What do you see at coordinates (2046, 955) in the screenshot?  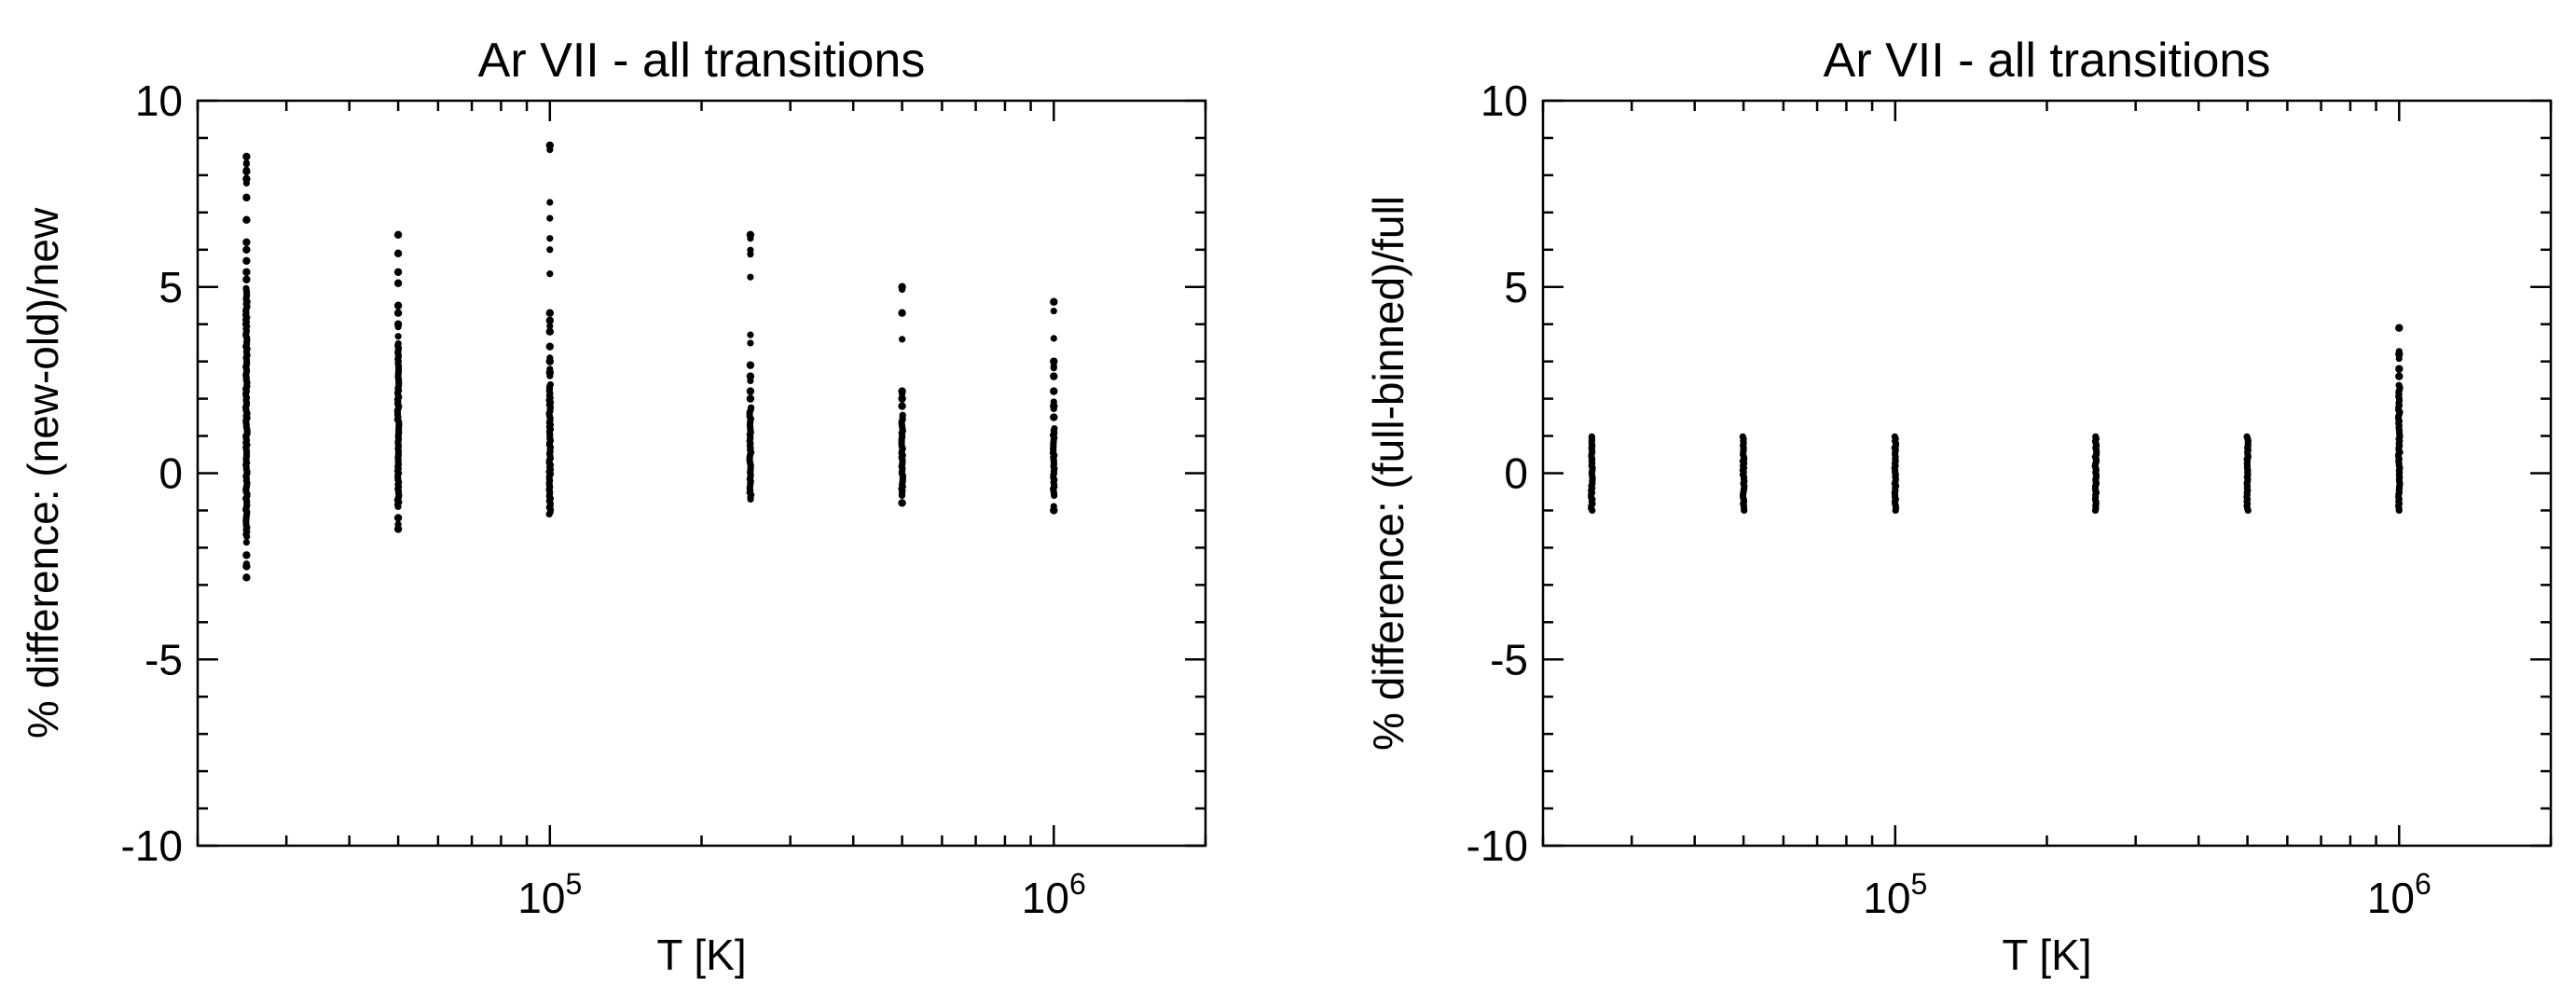 I see `right-chart-xlabel: T [K]` at bounding box center [2046, 955].